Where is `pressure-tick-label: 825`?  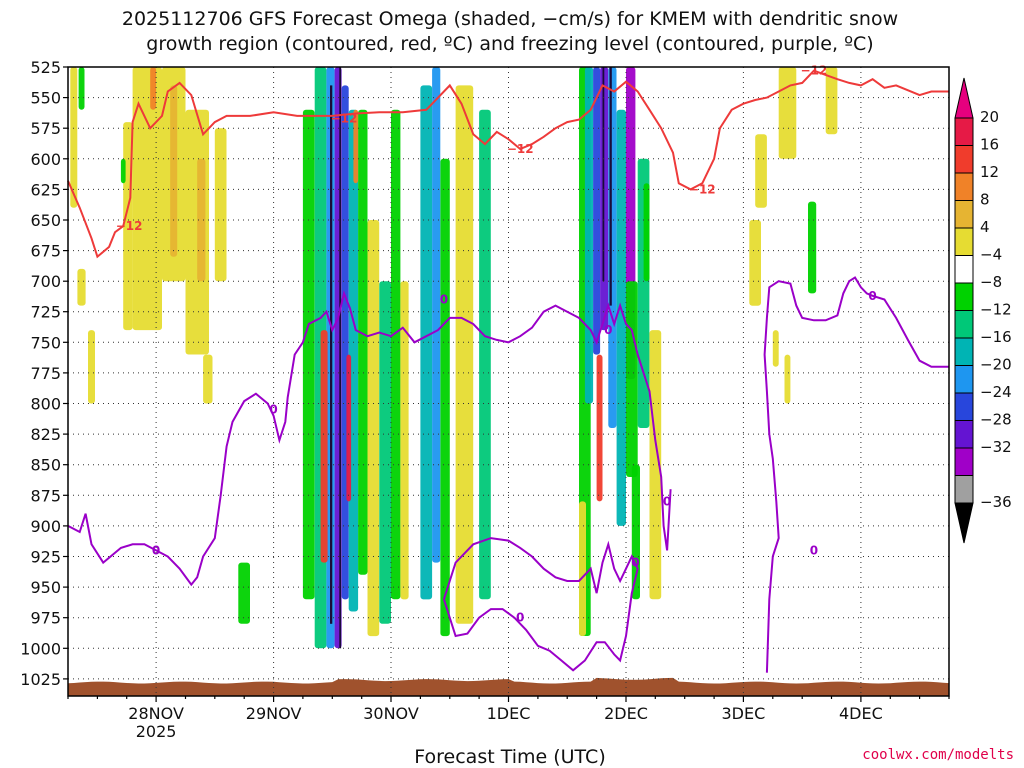 pressure-tick-label: 825 is located at coordinates (45, 434).